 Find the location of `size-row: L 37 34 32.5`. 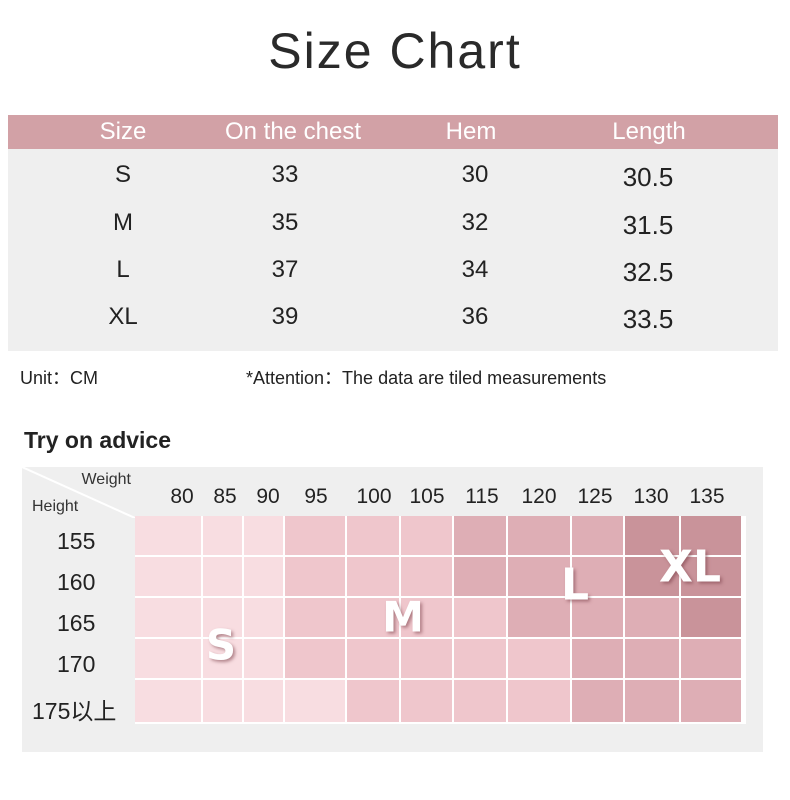

size-row: L 37 34 32.5 is located at coordinates (393, 271).